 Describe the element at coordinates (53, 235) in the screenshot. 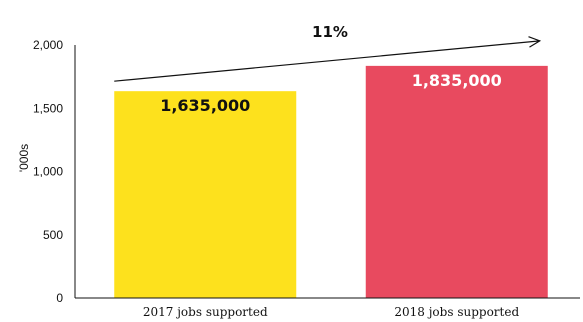

I see `y-tick-label: 500` at that location.